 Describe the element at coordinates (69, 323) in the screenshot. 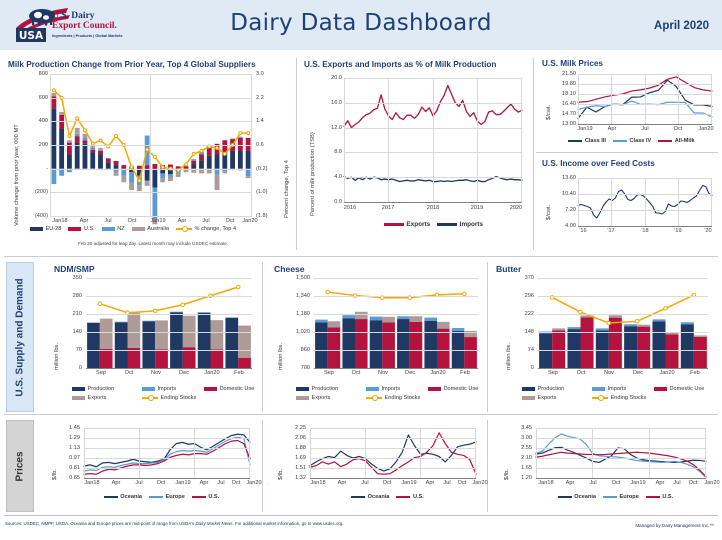

I see `y-axis-ticks: 350 280 210 140 70 0` at that location.